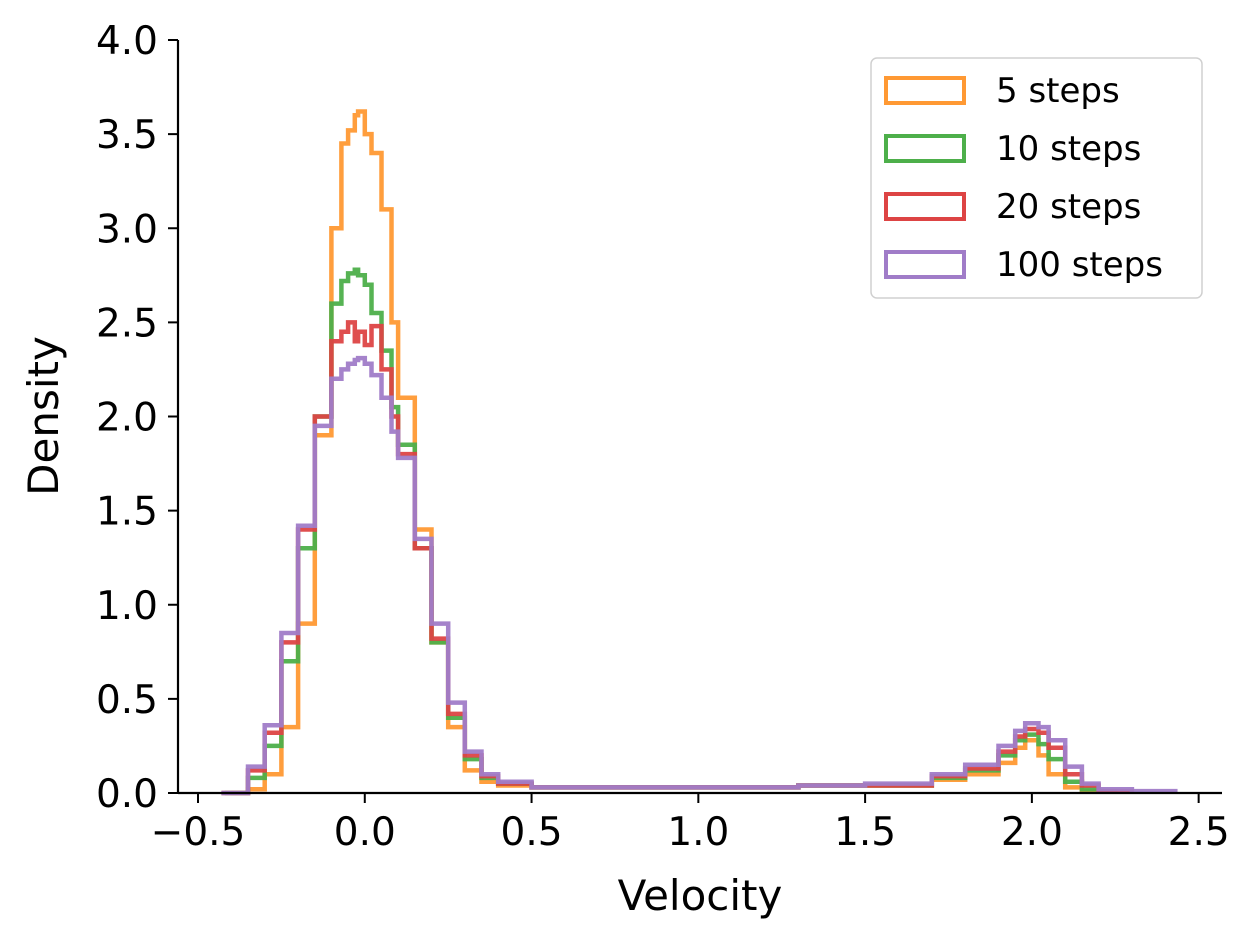 This screenshot has height=941, width=1260. Describe the element at coordinates (365, 832) in the screenshot. I see `x-tick-label: 0.0` at that location.